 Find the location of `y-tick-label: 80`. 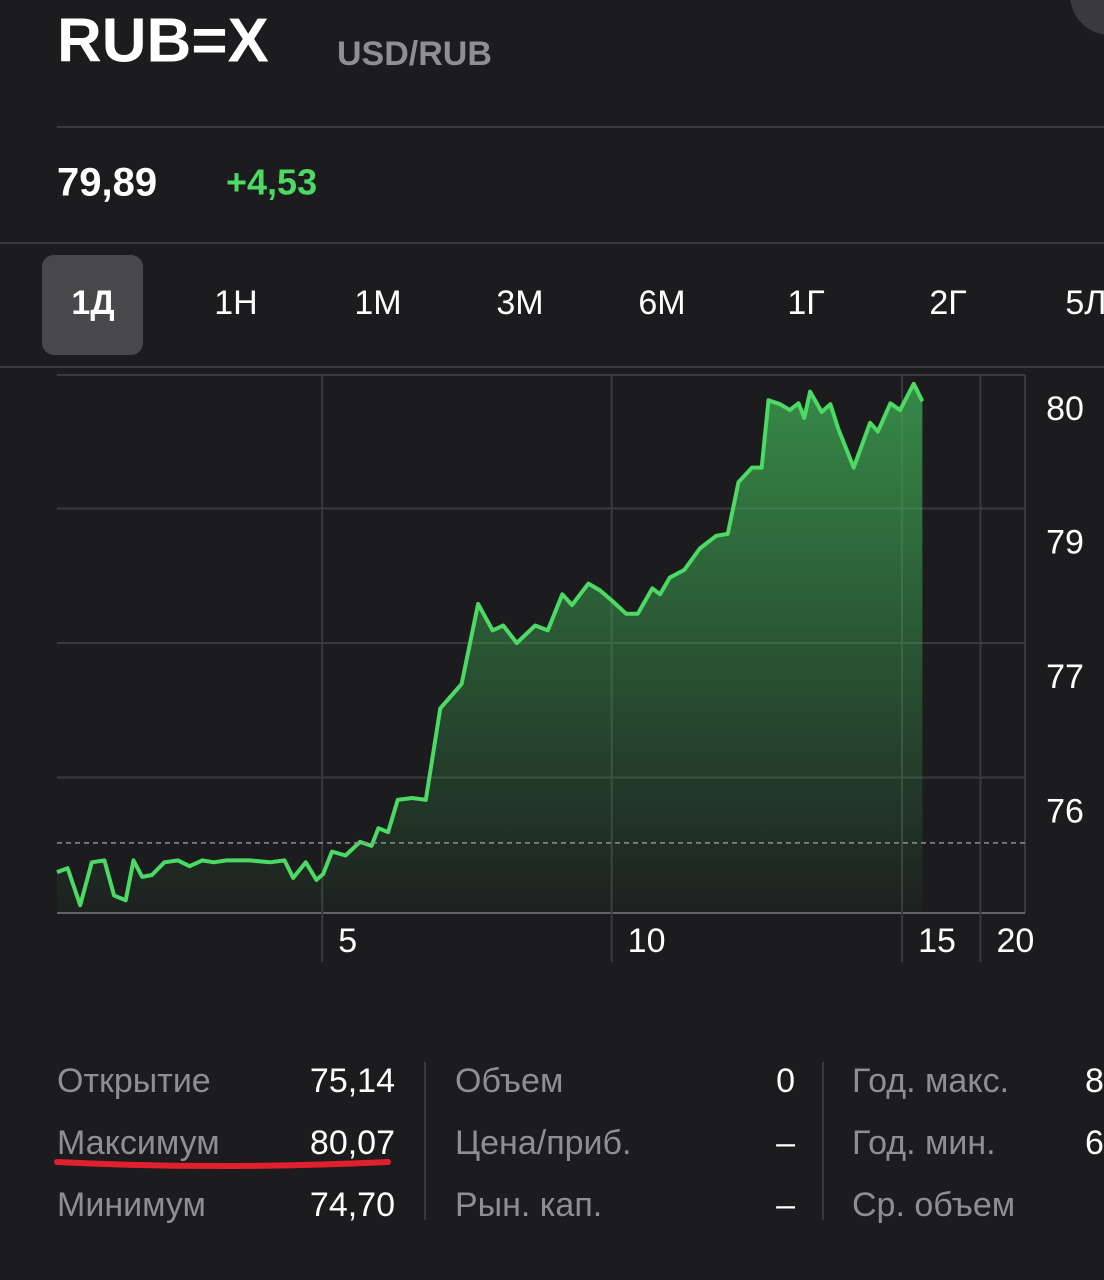

y-tick-label: 80 is located at coordinates (1065, 409).